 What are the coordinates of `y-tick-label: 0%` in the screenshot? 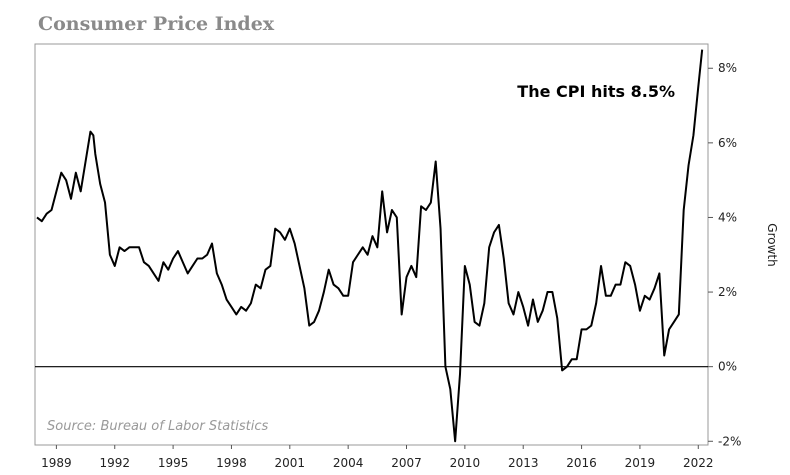 It's located at (727, 367).